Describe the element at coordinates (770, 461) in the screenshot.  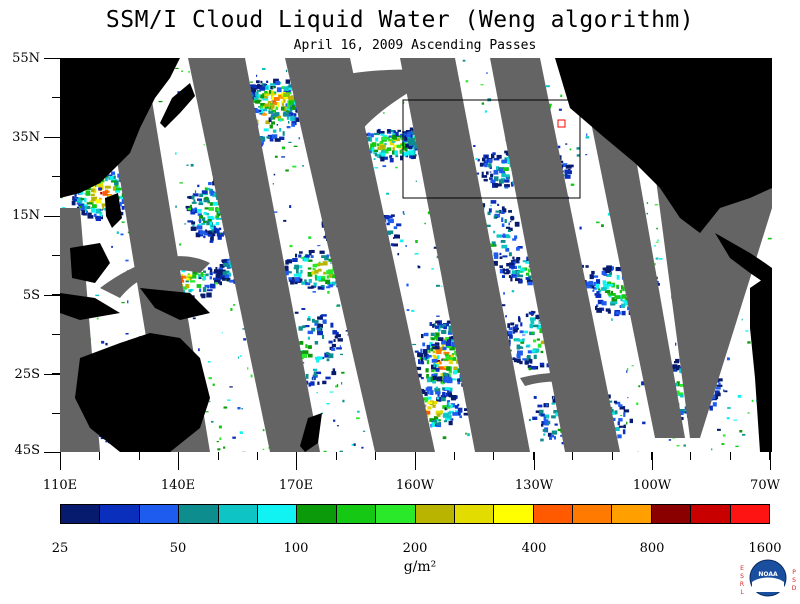
I see `lon-major-tick` at that location.